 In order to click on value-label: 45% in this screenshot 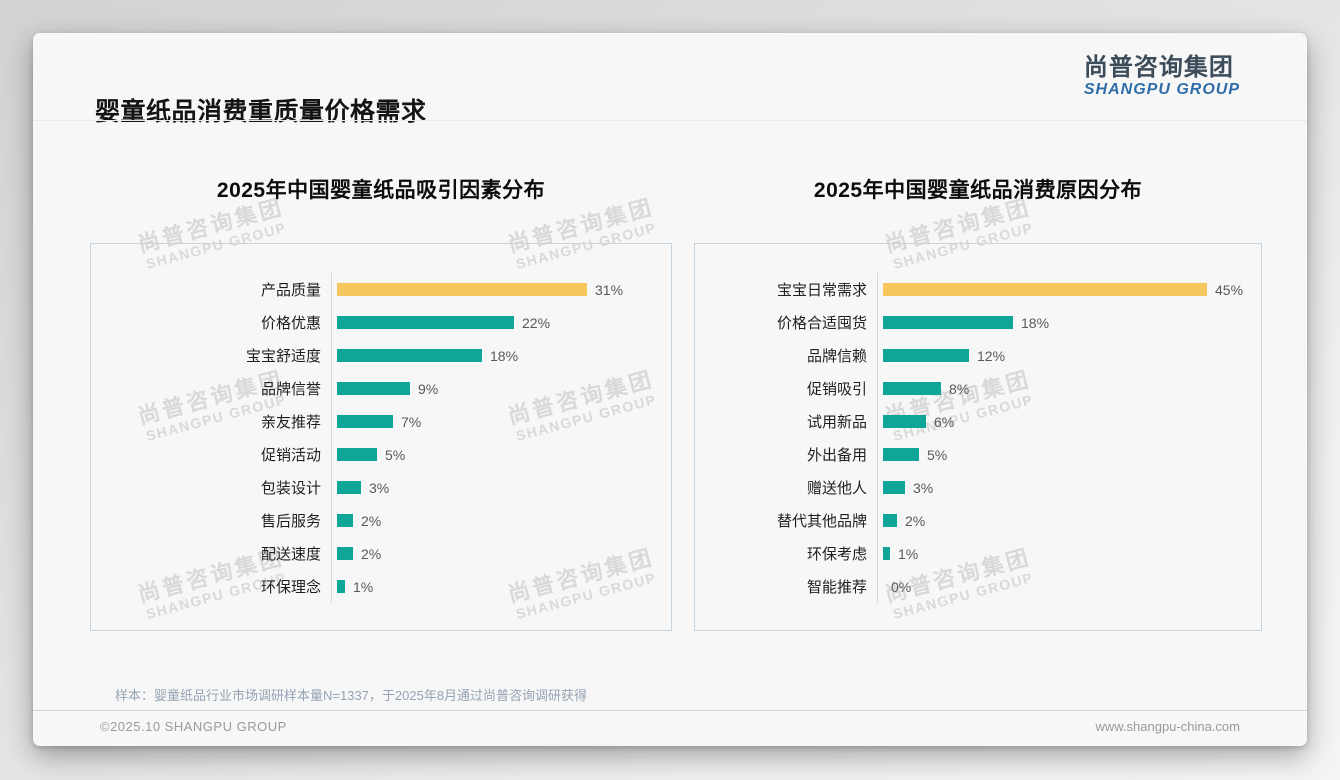, I will do `click(1229, 289)`.